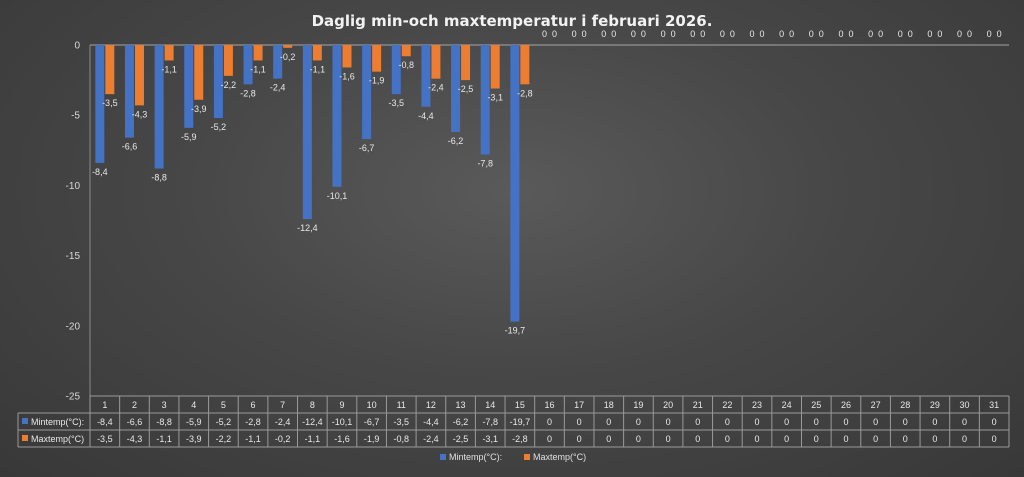 The width and height of the screenshot is (1024, 477). What do you see at coordinates (461, 405) in the screenshot?
I see `x-tick-label: 13` at bounding box center [461, 405].